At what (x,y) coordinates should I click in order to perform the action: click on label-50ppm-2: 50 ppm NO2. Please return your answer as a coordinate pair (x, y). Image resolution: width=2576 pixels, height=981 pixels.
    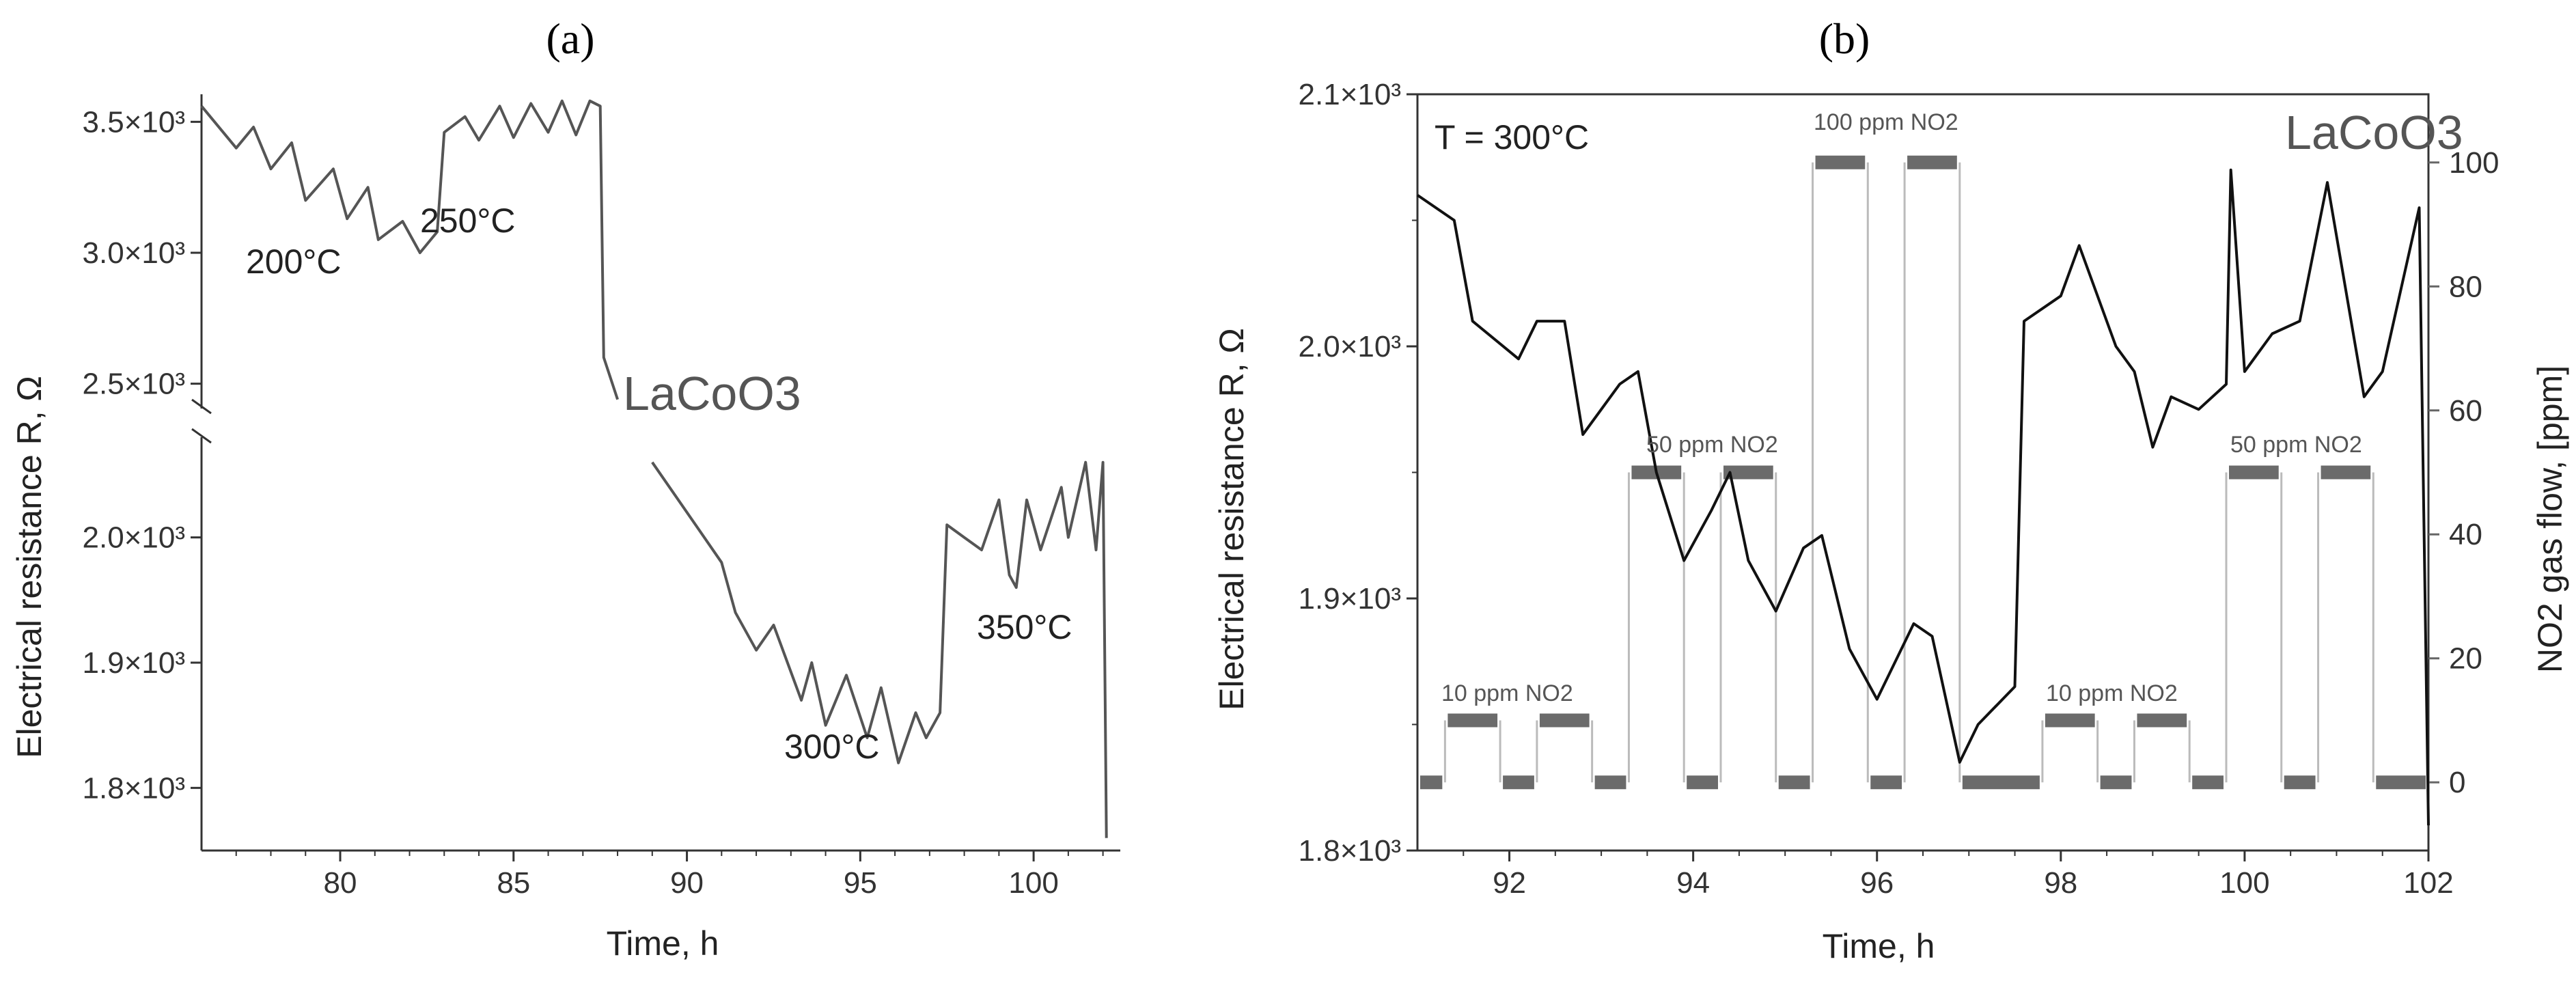
    Looking at the image, I should click on (2296, 445).